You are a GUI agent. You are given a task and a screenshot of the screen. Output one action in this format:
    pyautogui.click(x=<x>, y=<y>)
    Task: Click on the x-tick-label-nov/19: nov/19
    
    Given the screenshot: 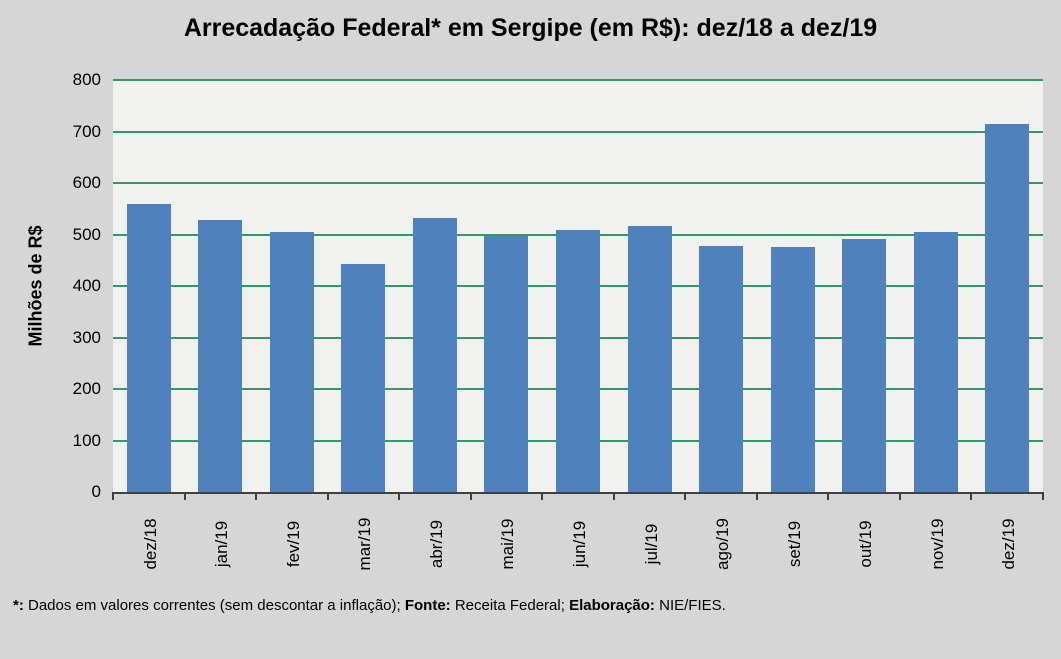 What is the action you would take?
    pyautogui.click(x=937, y=544)
    